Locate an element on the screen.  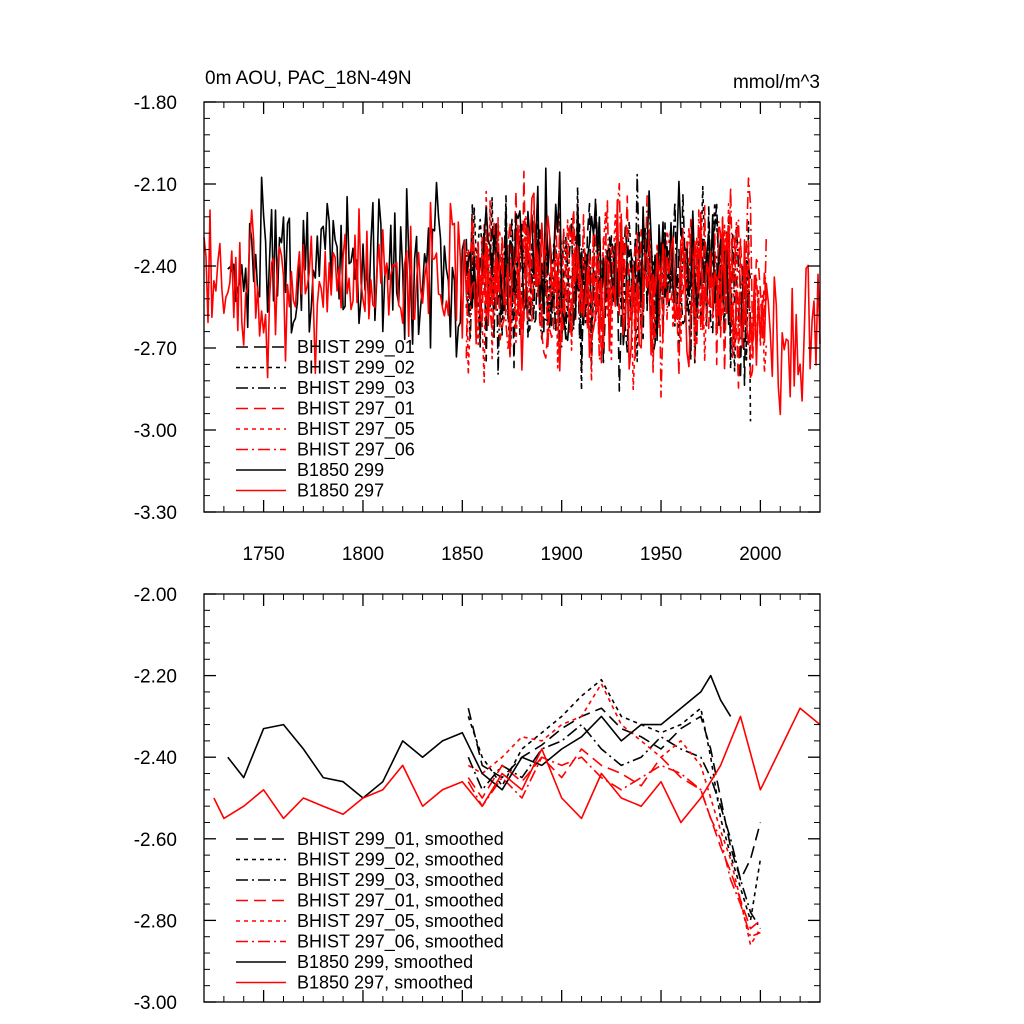
legend-label-b1850-299: B1850 299 is located at coordinates (340, 470).